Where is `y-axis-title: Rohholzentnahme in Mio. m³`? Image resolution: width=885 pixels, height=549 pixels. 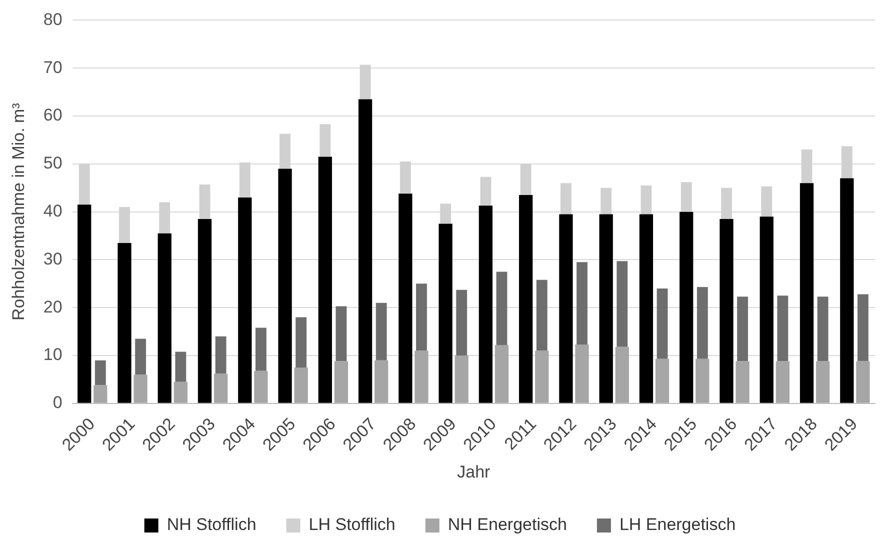
y-axis-title: Rohholzentnahme in Mio. m³ is located at coordinates (18, 211).